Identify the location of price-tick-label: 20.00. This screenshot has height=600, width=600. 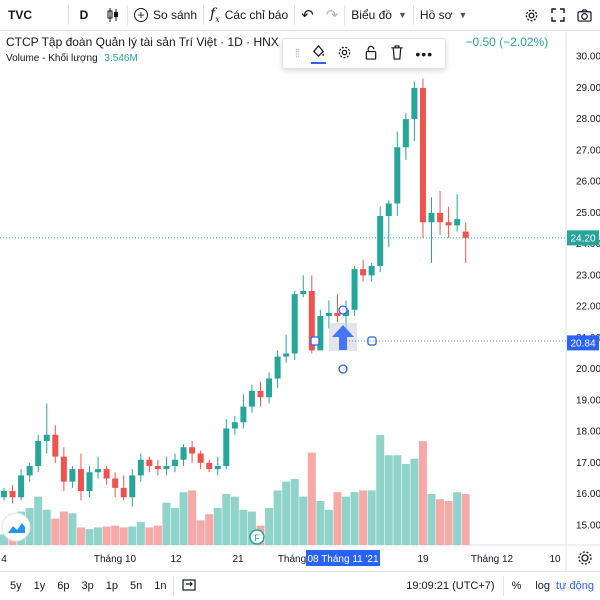
(588, 369).